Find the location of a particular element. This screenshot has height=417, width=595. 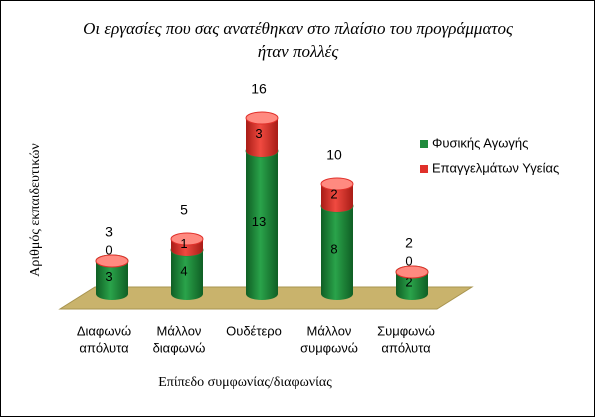

x-tick-label: Συμφωνώ is located at coordinates (406, 330).